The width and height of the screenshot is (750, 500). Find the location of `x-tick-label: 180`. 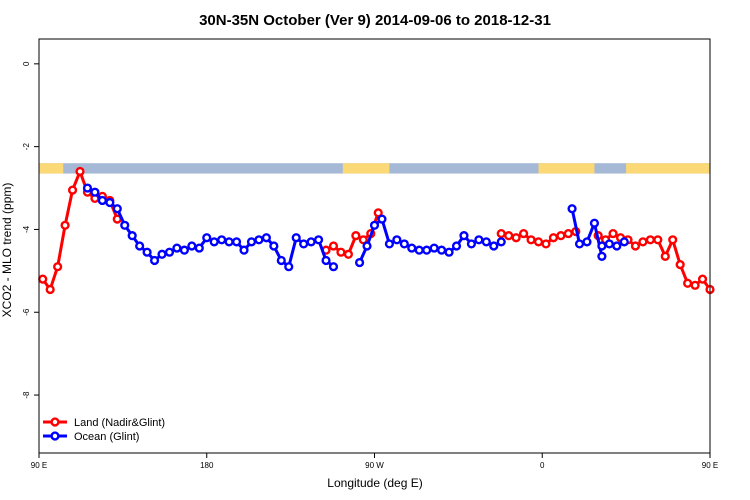

x-tick-label: 180 is located at coordinates (207, 465).